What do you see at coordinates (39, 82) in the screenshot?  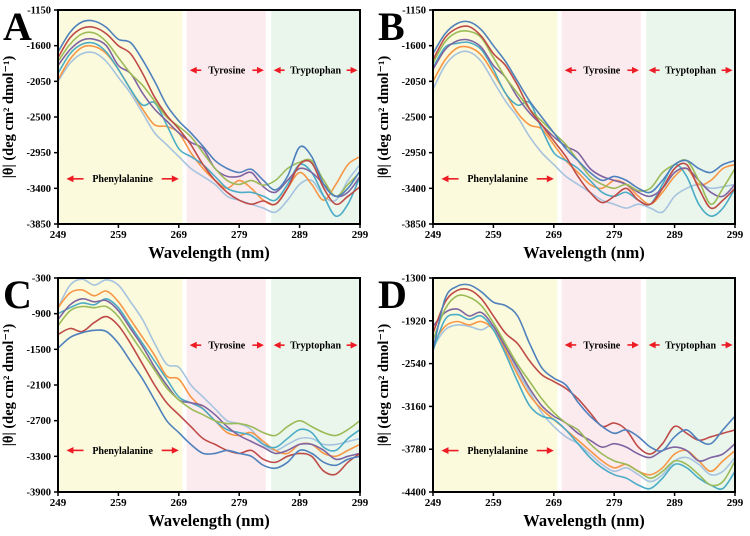 I see `y-tick-label: -2050` at bounding box center [39, 82].